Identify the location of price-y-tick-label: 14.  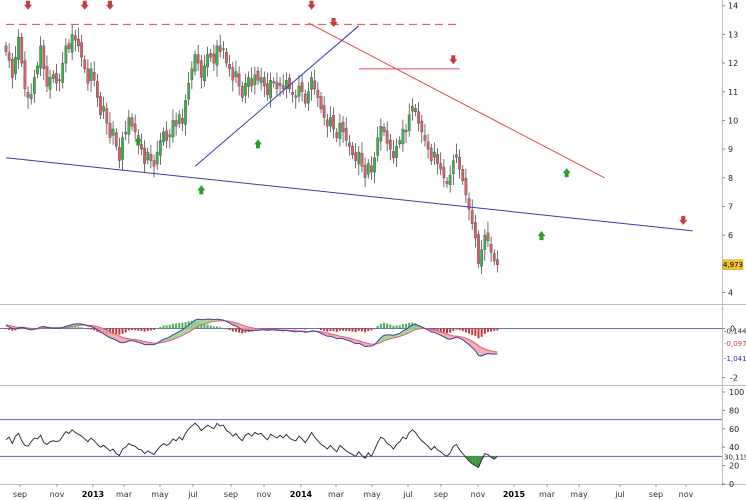
(733, 6).